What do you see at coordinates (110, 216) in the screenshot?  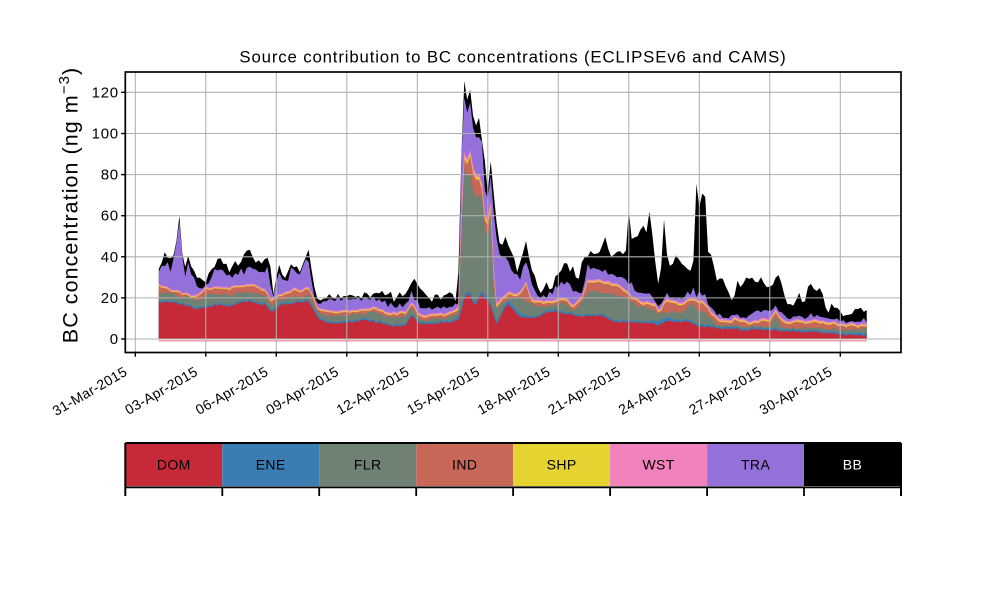 I see `svg-text: 60` at bounding box center [110, 216].